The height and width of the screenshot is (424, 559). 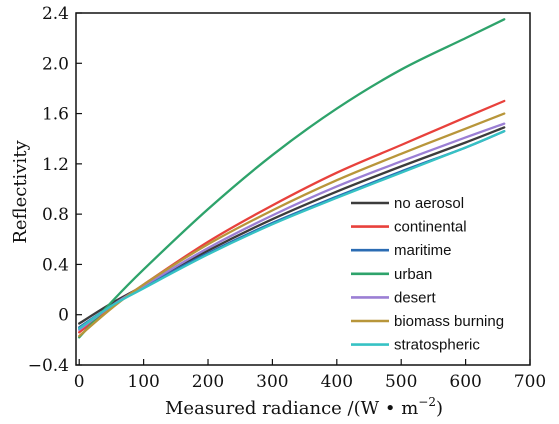 What do you see at coordinates (272, 382) in the screenshot?
I see `x-tick-label: 300` at bounding box center [272, 382].